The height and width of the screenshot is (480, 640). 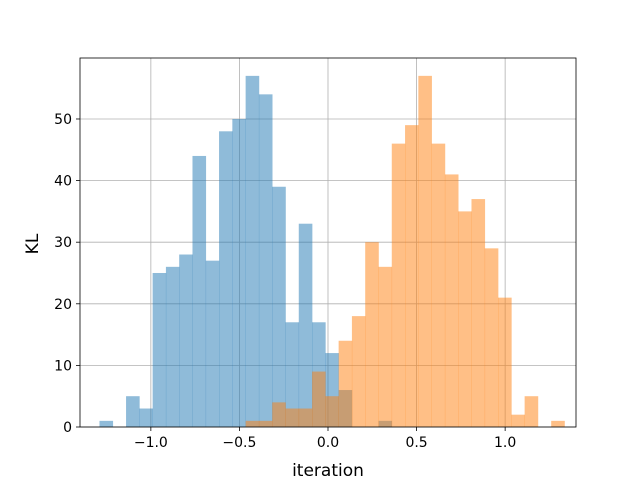 What do you see at coordinates (33, 243) in the screenshot?
I see `y-axis-label: KL` at bounding box center [33, 243].